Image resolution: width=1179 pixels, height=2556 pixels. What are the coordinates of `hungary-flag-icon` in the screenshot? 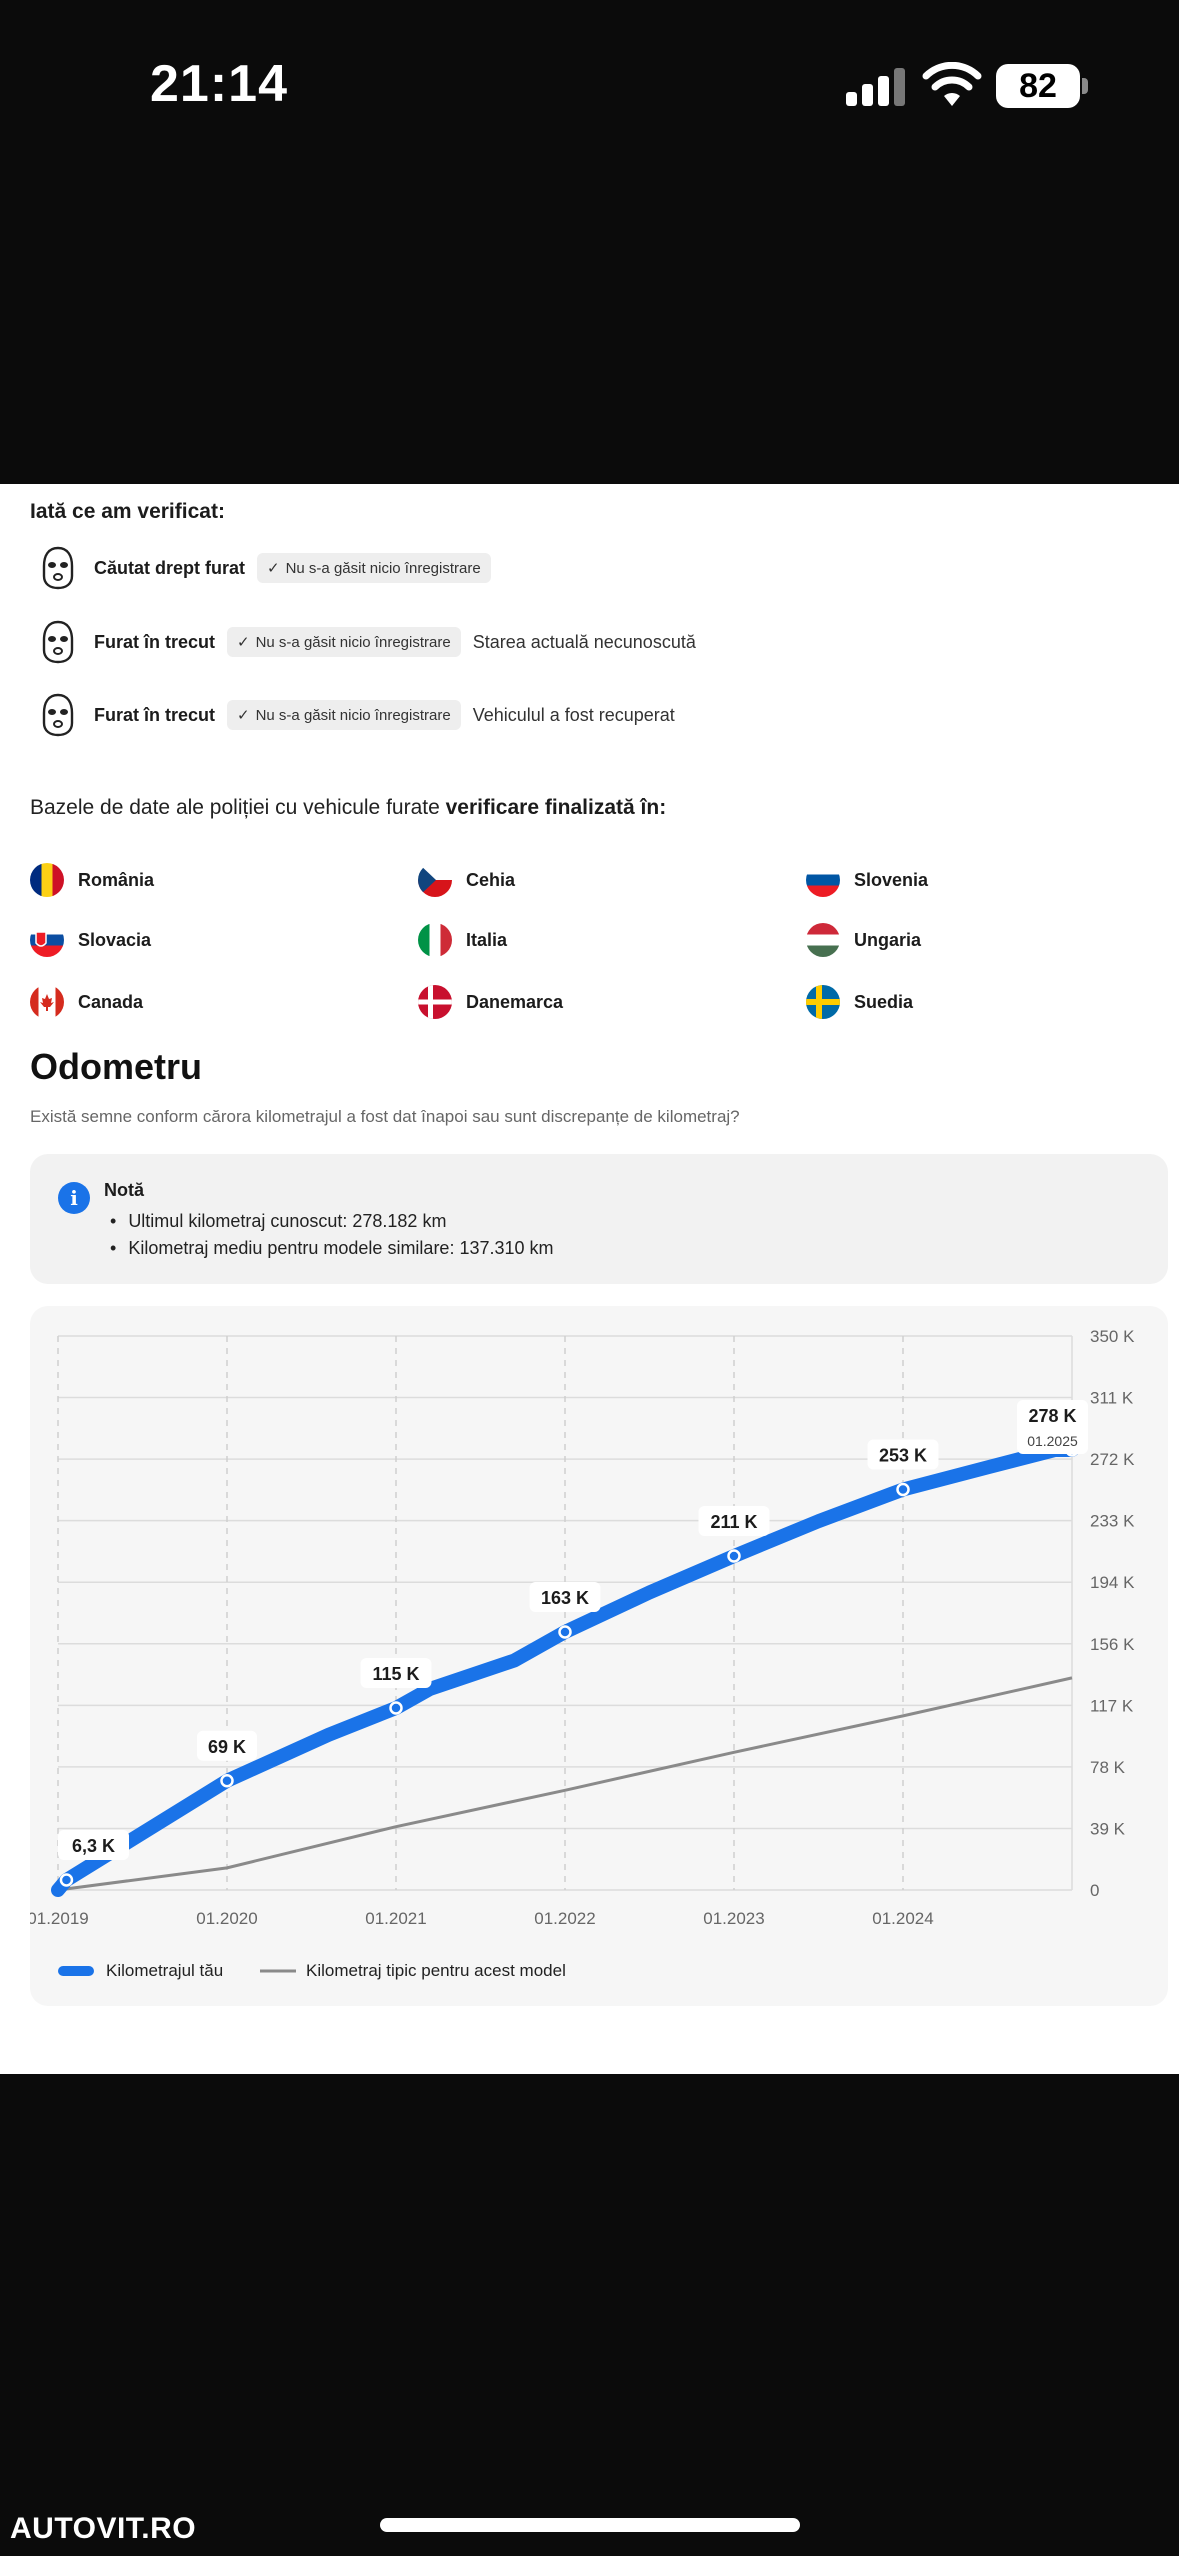 It's located at (823, 940).